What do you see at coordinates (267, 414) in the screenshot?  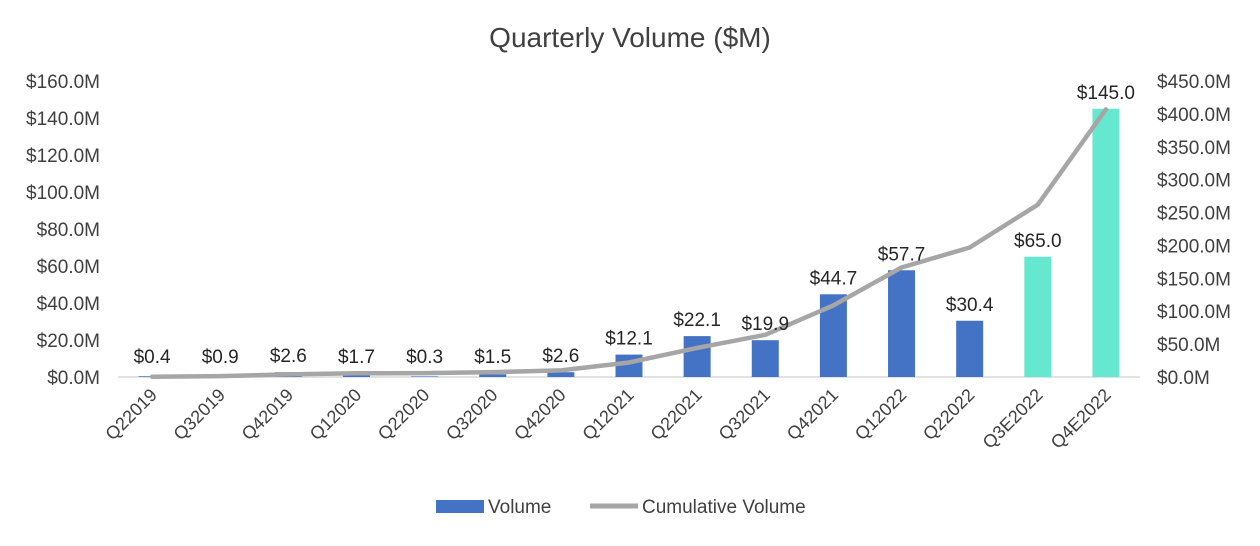 I see `category-label: Q42019` at bounding box center [267, 414].